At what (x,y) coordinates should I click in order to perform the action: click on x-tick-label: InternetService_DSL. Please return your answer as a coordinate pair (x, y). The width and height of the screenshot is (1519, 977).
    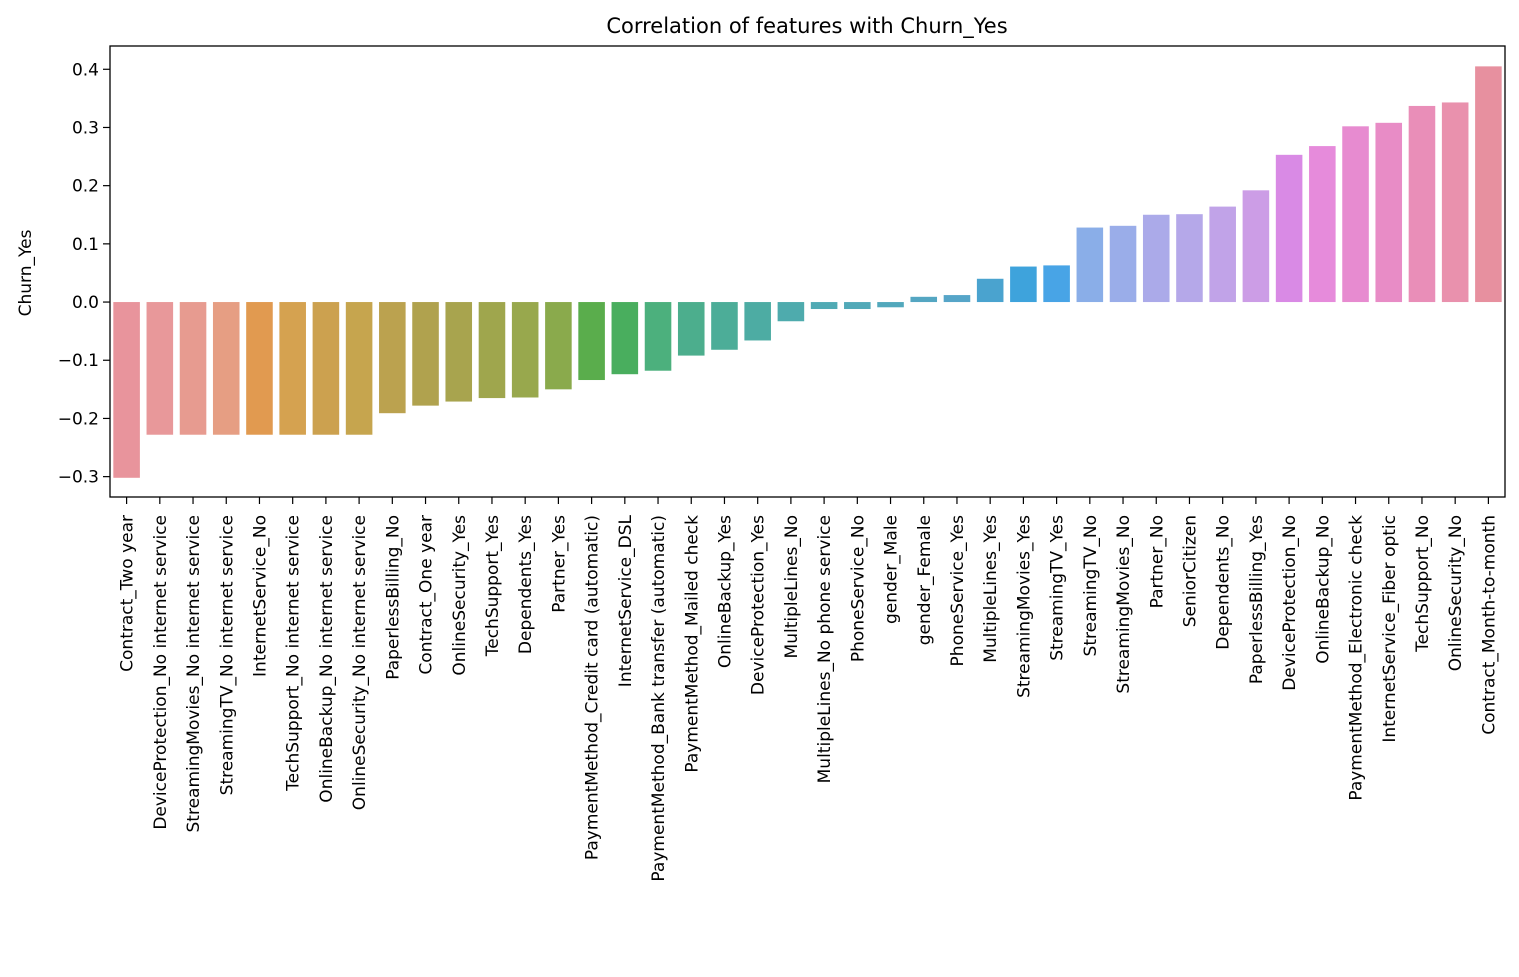
    Looking at the image, I should click on (626, 600).